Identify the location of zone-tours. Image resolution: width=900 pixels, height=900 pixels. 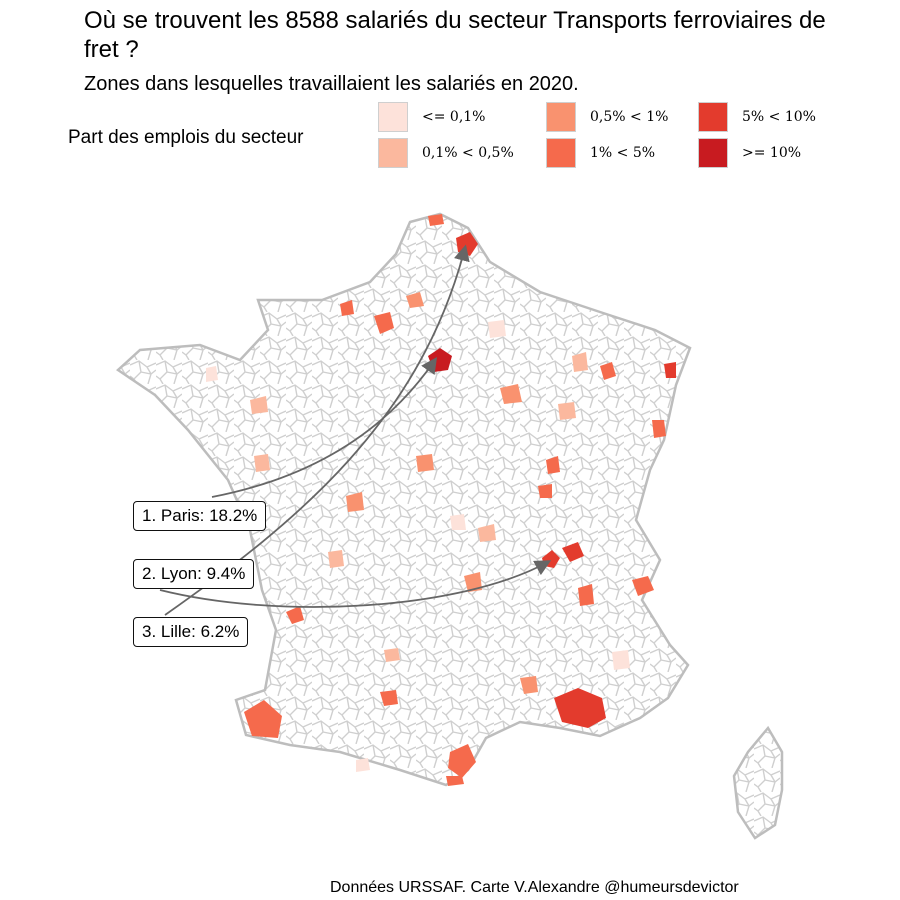
(355, 502).